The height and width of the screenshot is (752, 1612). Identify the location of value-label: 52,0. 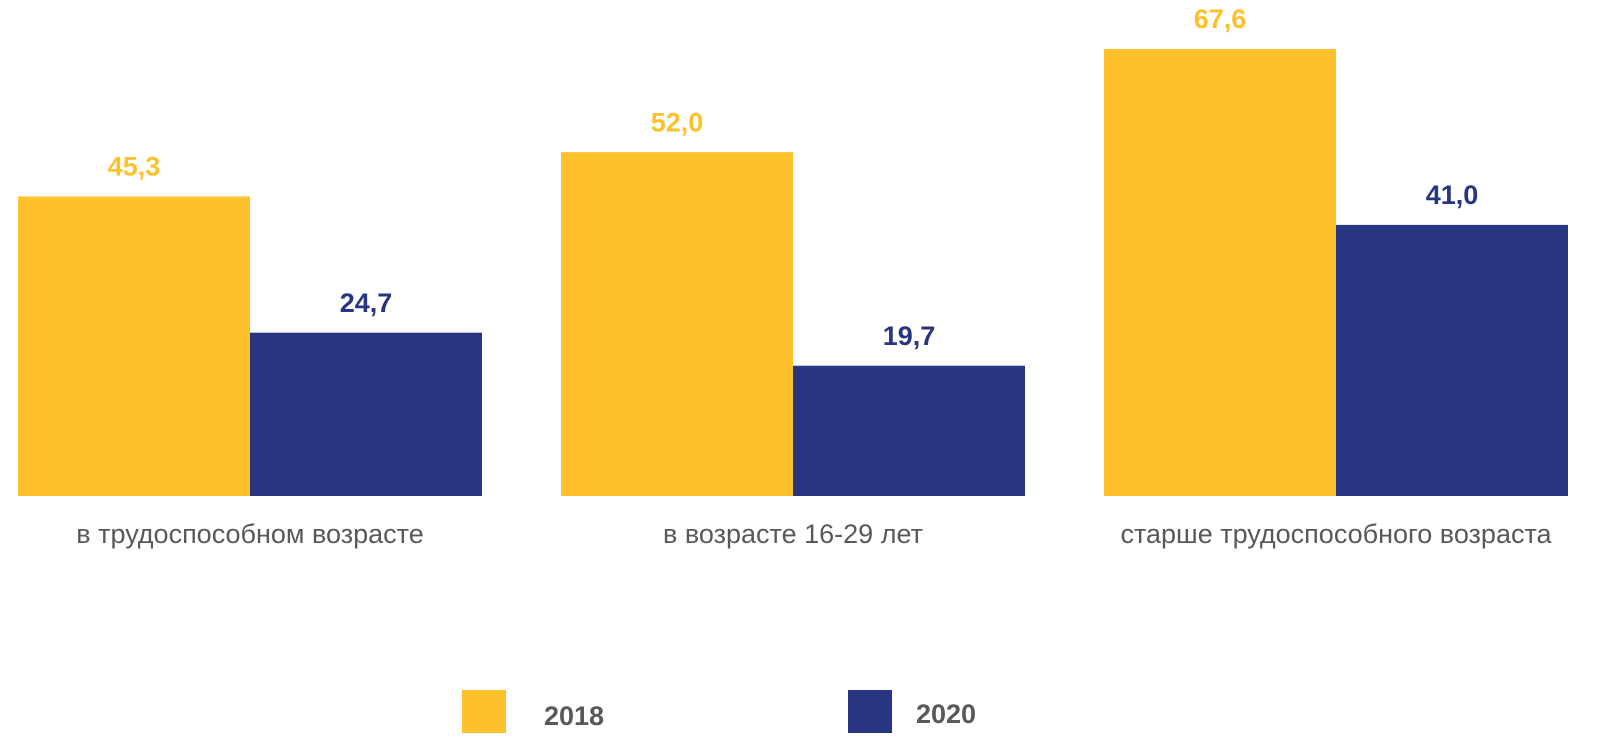
(677, 122).